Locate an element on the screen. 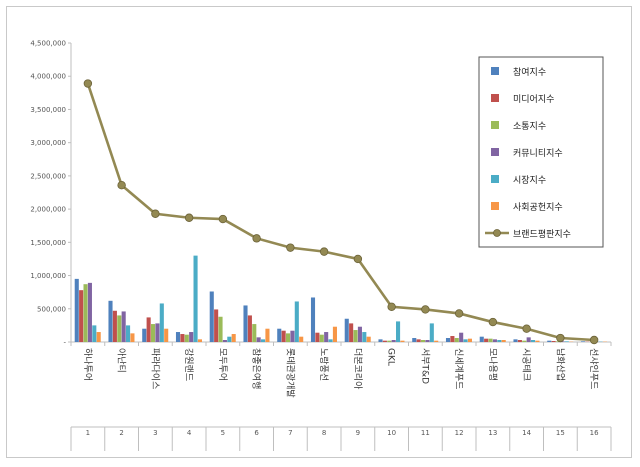 This screenshot has width=640, height=467. legend-label: 커뮤니티지수 is located at coordinates (538, 153).